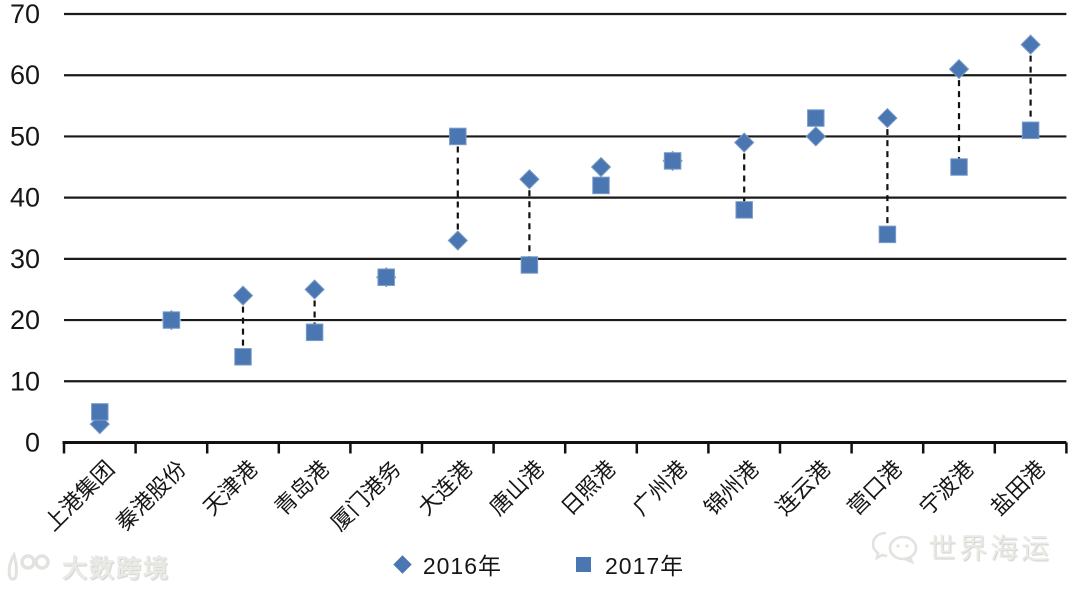 This screenshot has width=1080, height=591. Describe the element at coordinates (990, 548) in the screenshot. I see `watermark-right-text: 世界海运` at that location.